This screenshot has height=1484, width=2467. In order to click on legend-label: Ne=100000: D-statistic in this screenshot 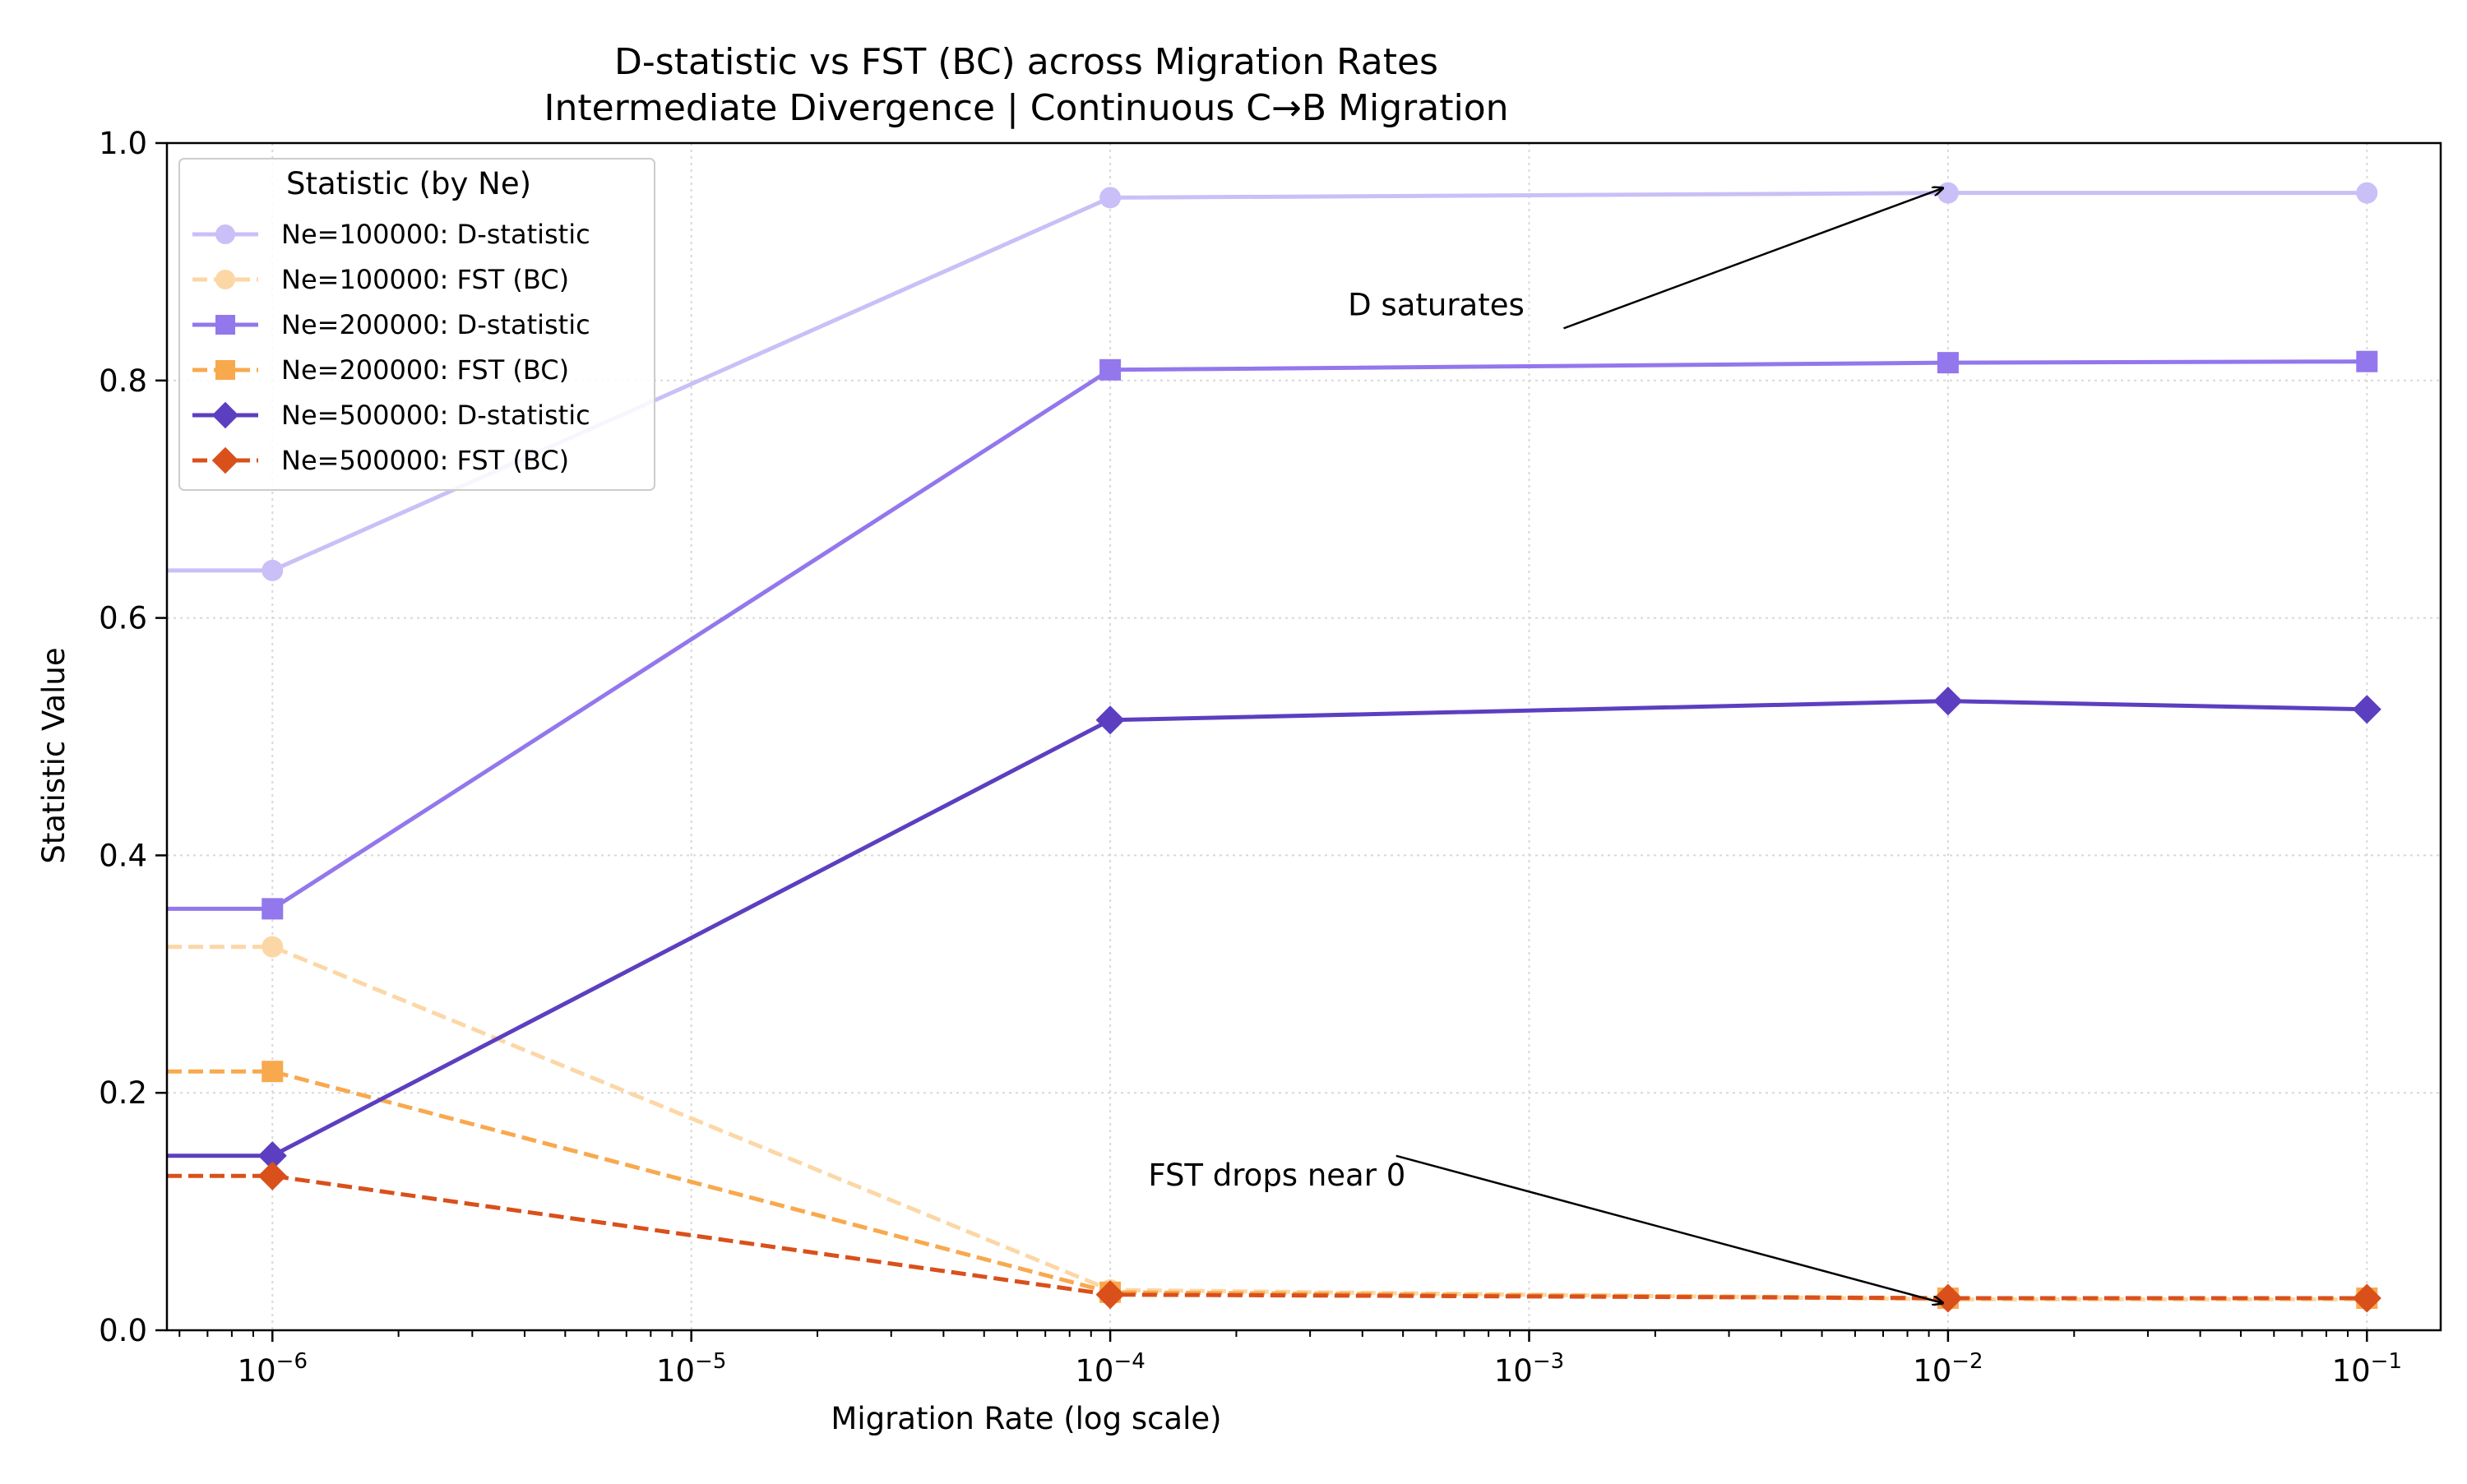, I will do `click(435, 235)`.